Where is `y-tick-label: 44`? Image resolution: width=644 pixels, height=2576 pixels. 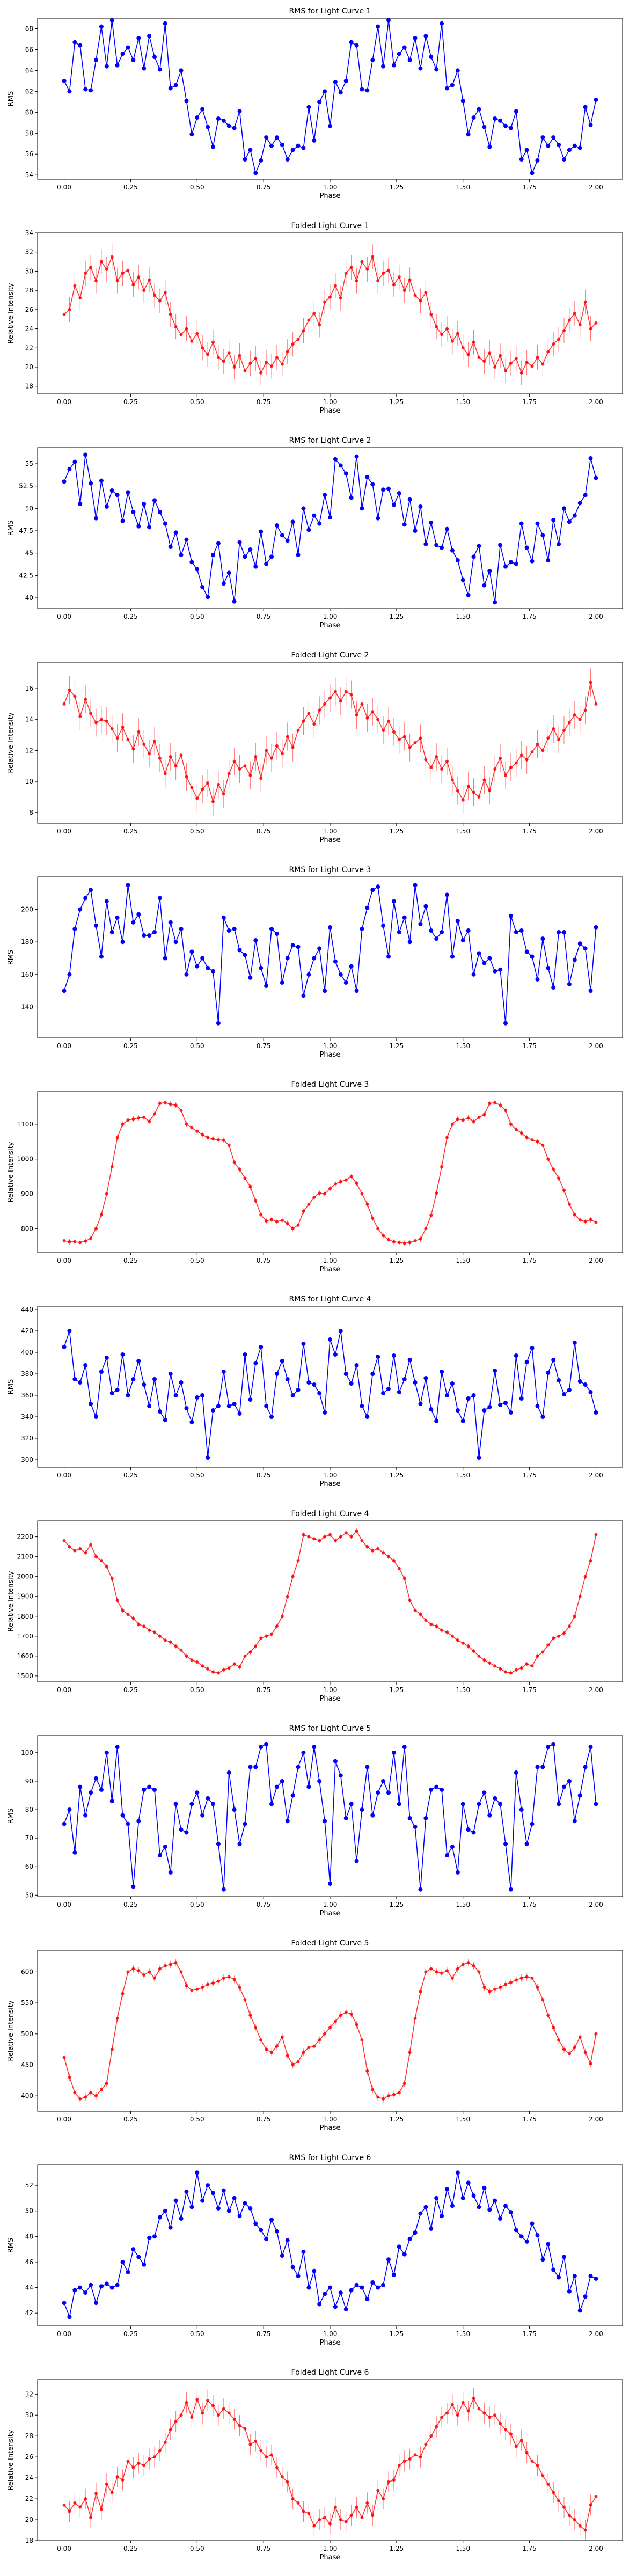 y-tick-label: 44 is located at coordinates (29, 2288).